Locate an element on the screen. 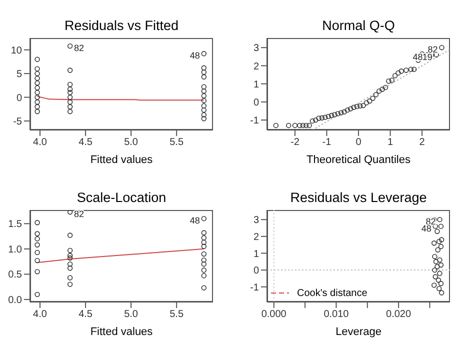  x-axis-title: Leverage is located at coordinates (358, 332).